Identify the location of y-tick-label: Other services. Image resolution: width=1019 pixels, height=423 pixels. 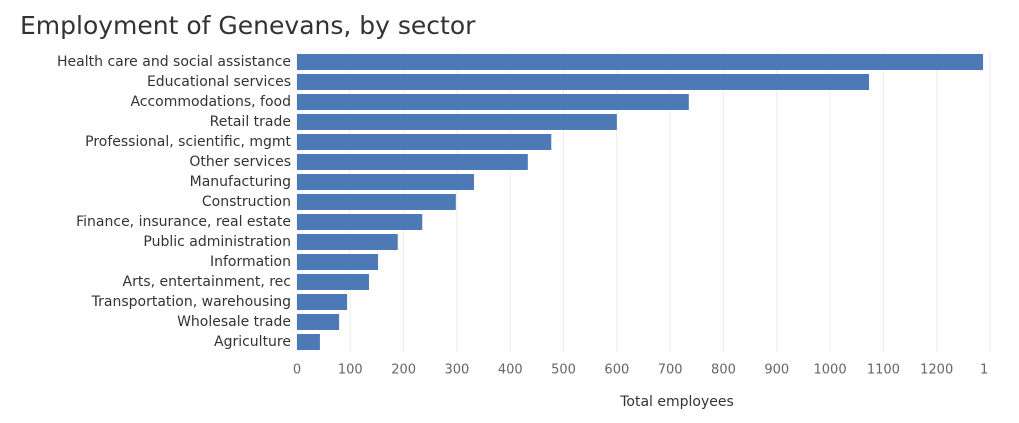
(240, 162).